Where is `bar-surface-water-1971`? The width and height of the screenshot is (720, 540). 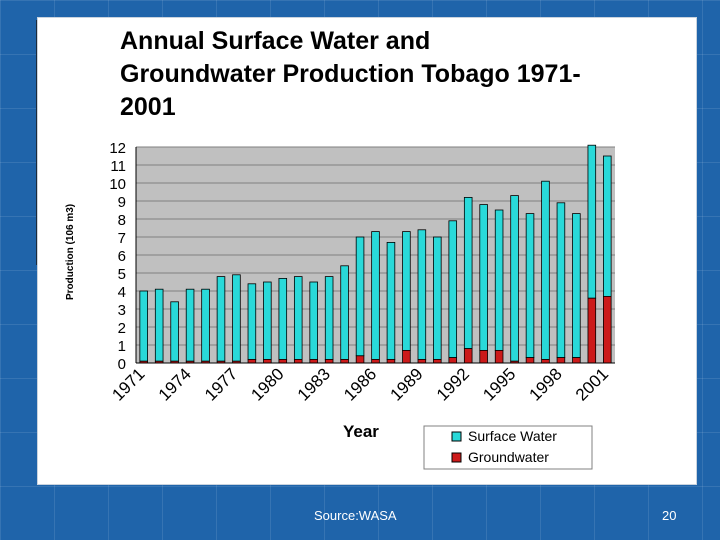
bar-surface-water-1971 is located at coordinates (143, 326).